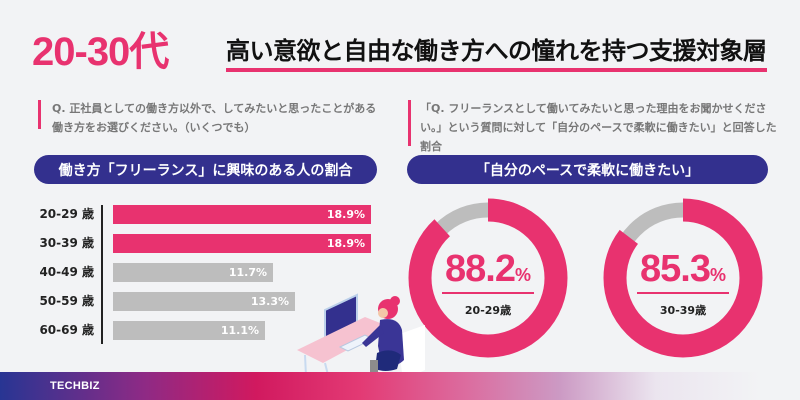 The height and width of the screenshot is (400, 800). What do you see at coordinates (66, 272) in the screenshot?
I see `bar-category-label: 40-49 歳` at bounding box center [66, 272].